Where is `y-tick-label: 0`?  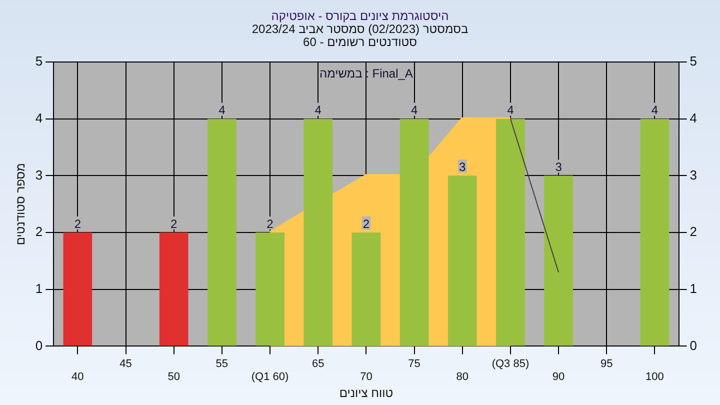
y-tick-label: 0 is located at coordinates (39, 345).